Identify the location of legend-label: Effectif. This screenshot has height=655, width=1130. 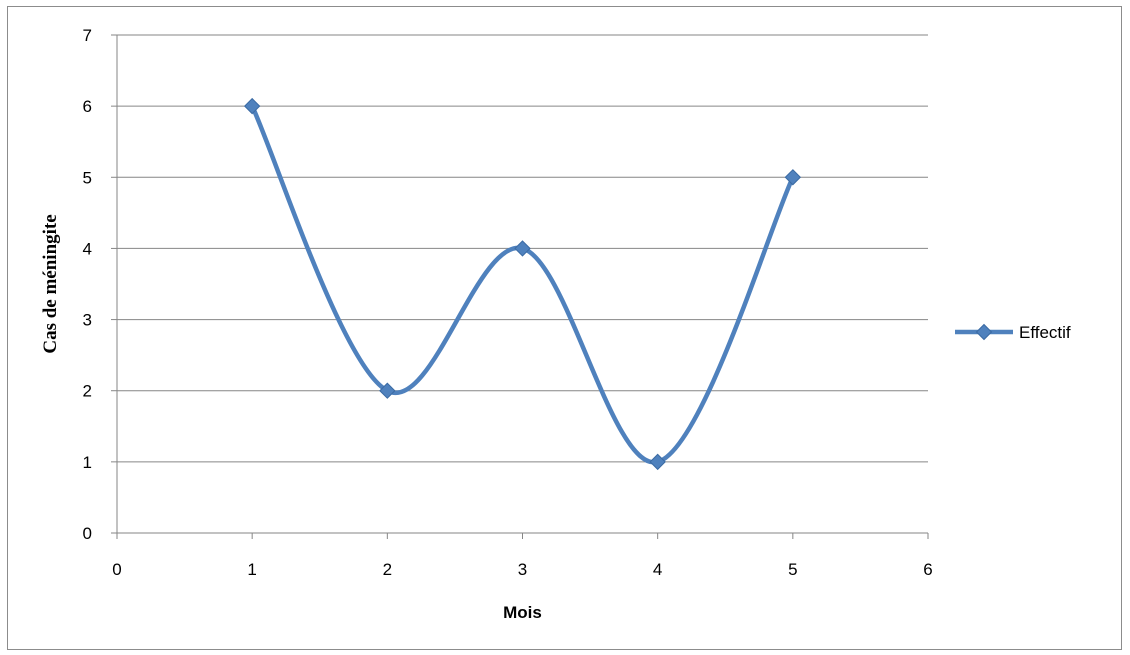
(1045, 332).